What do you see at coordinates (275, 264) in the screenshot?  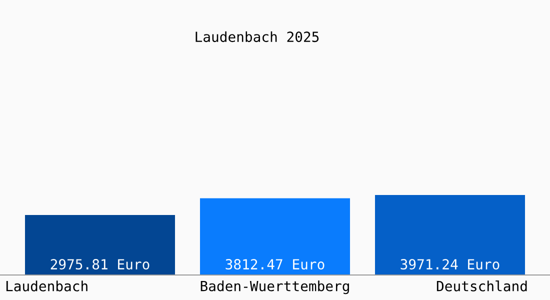 I see `data-label: 3812.47 Euro` at bounding box center [275, 264].